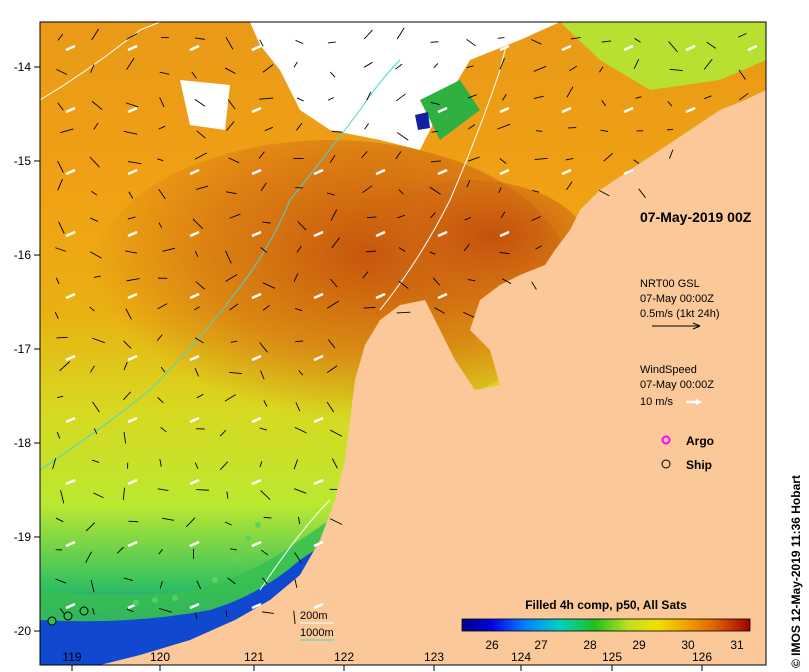  Describe the element at coordinates (700, 441) in the screenshot. I see `argo-label: Argo` at that location.